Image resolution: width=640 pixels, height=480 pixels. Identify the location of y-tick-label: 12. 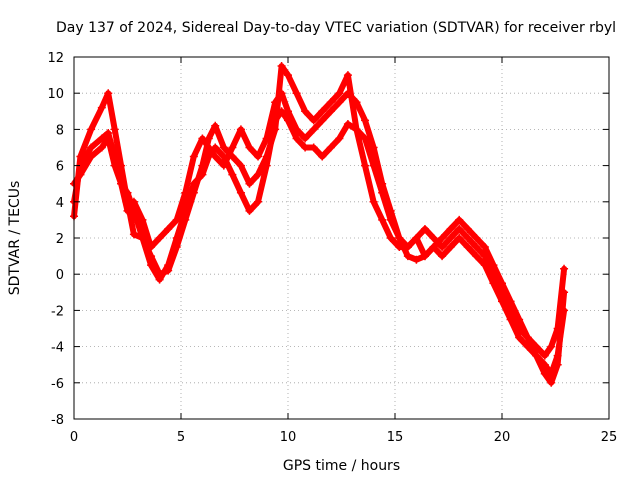
(55, 58).